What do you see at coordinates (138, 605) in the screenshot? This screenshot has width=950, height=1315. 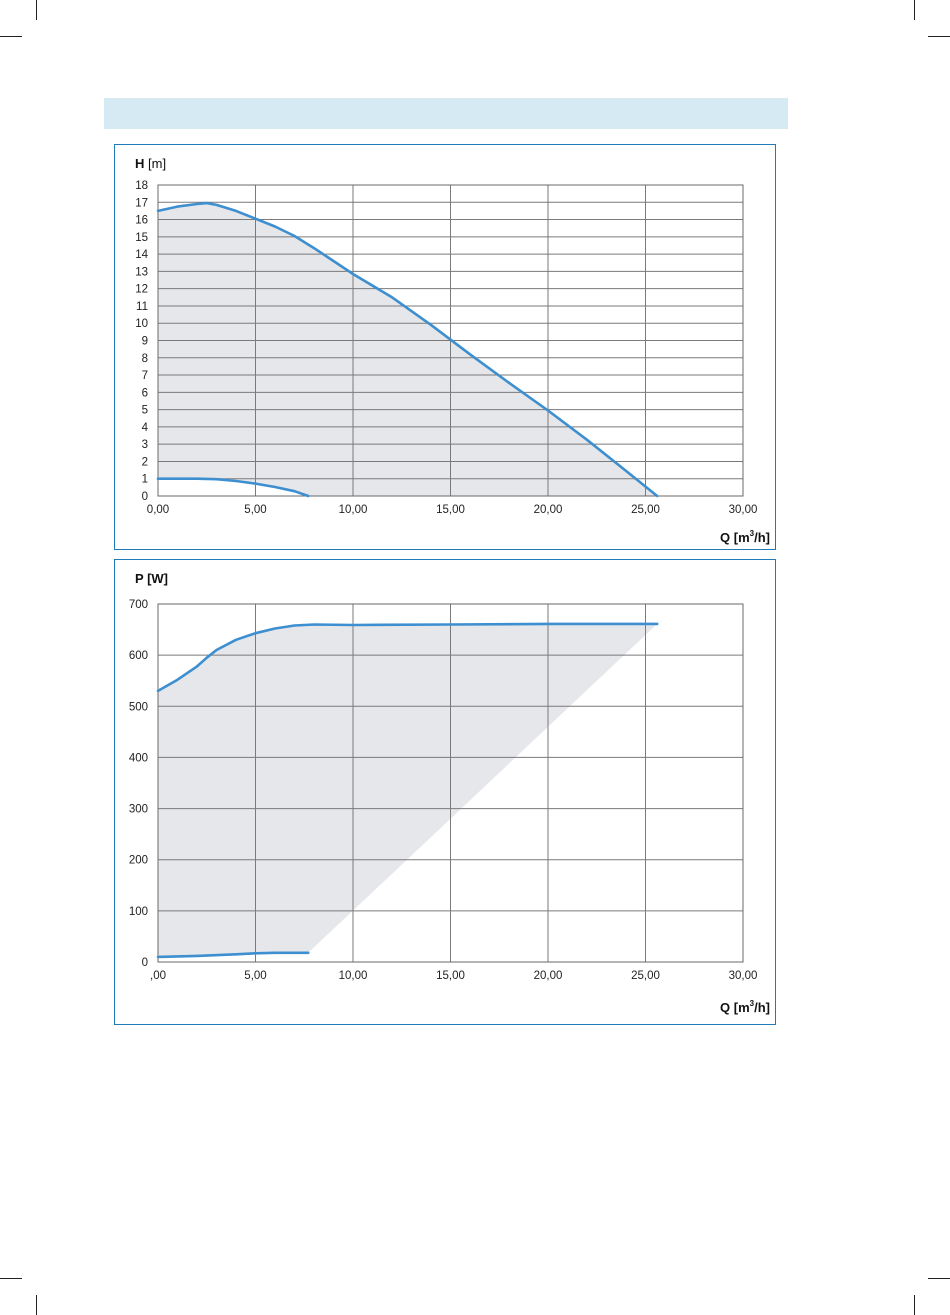 I see `y-tick-label: 700` at bounding box center [138, 605].